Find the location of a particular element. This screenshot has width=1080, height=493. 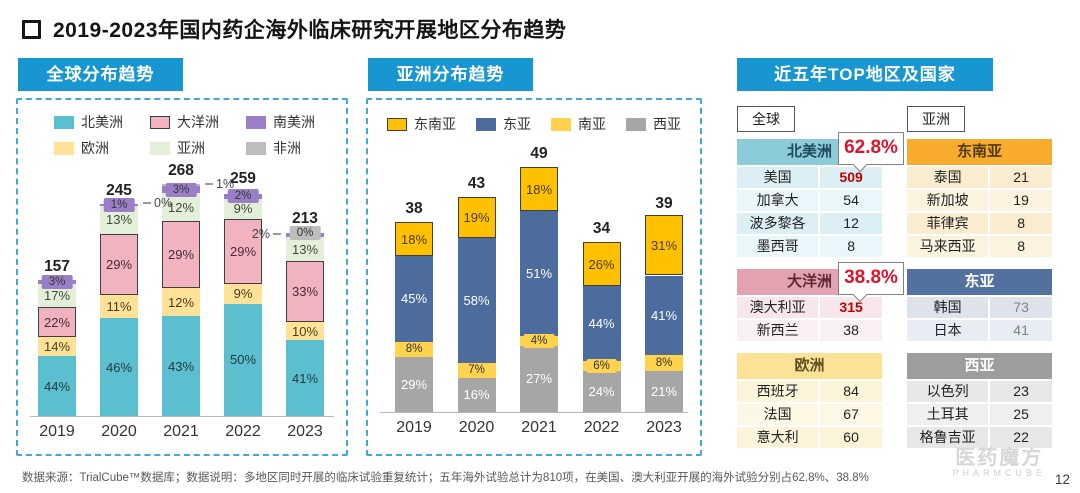

legend-label: 大洋洲 is located at coordinates (198, 122).